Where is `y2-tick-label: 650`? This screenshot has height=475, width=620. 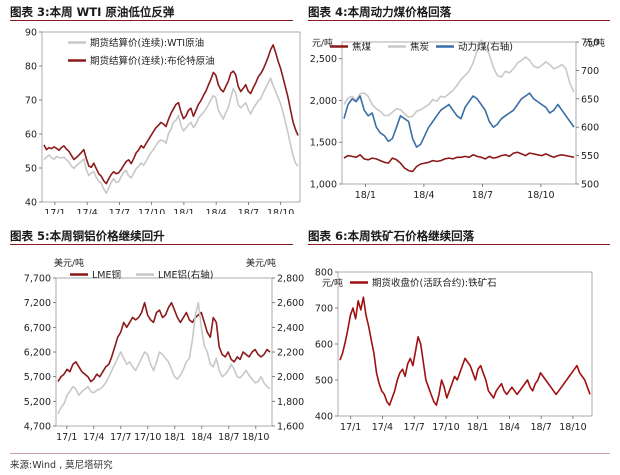
y2-tick-label: 650 is located at coordinates (590, 99).